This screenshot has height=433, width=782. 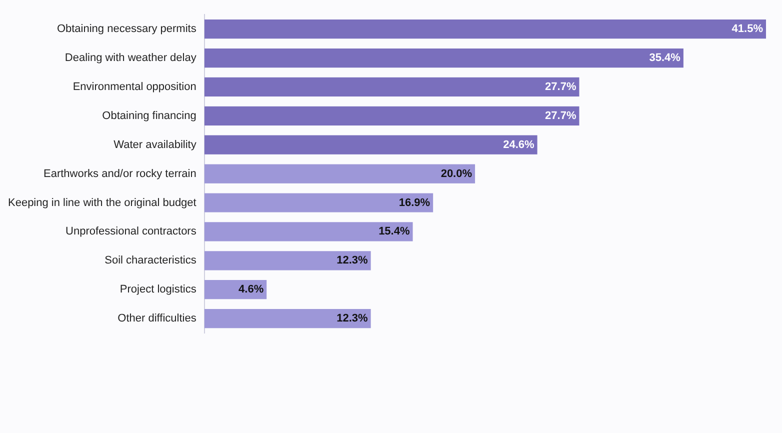 I want to click on y-tick-label: Water availability, so click(x=155, y=144).